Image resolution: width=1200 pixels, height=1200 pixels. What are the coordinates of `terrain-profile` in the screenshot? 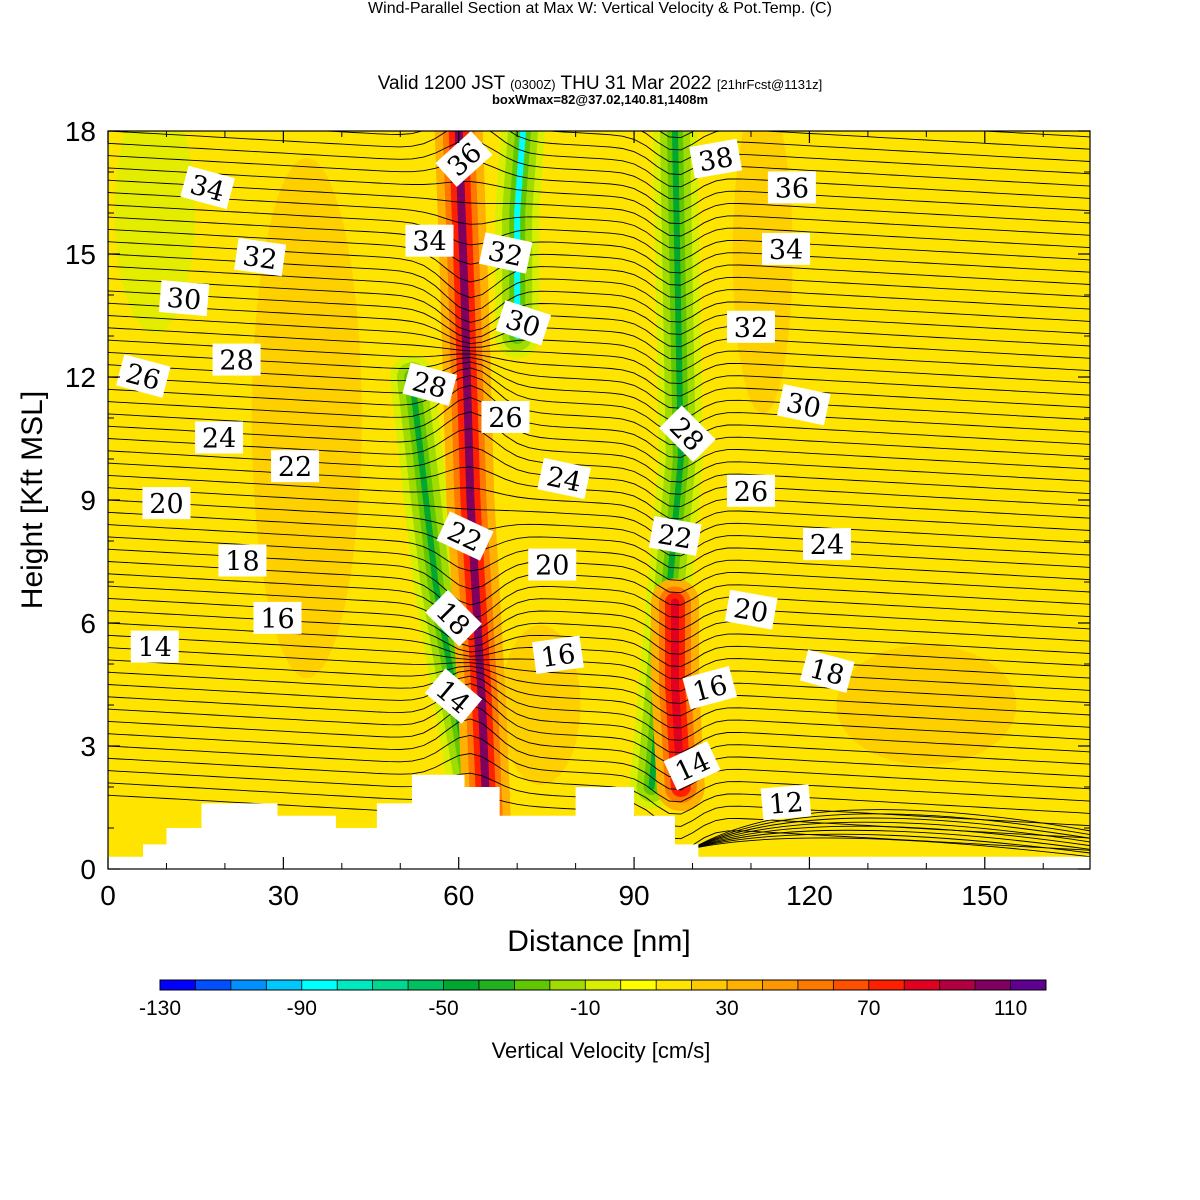 It's located at (599, 821).